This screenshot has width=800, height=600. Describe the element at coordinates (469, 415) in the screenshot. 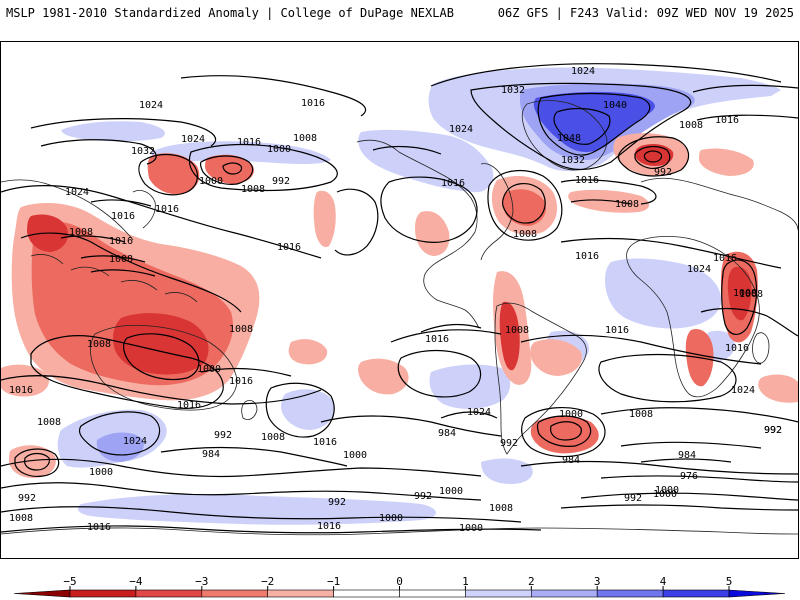

I see `isobar-1008-chile` at that location.